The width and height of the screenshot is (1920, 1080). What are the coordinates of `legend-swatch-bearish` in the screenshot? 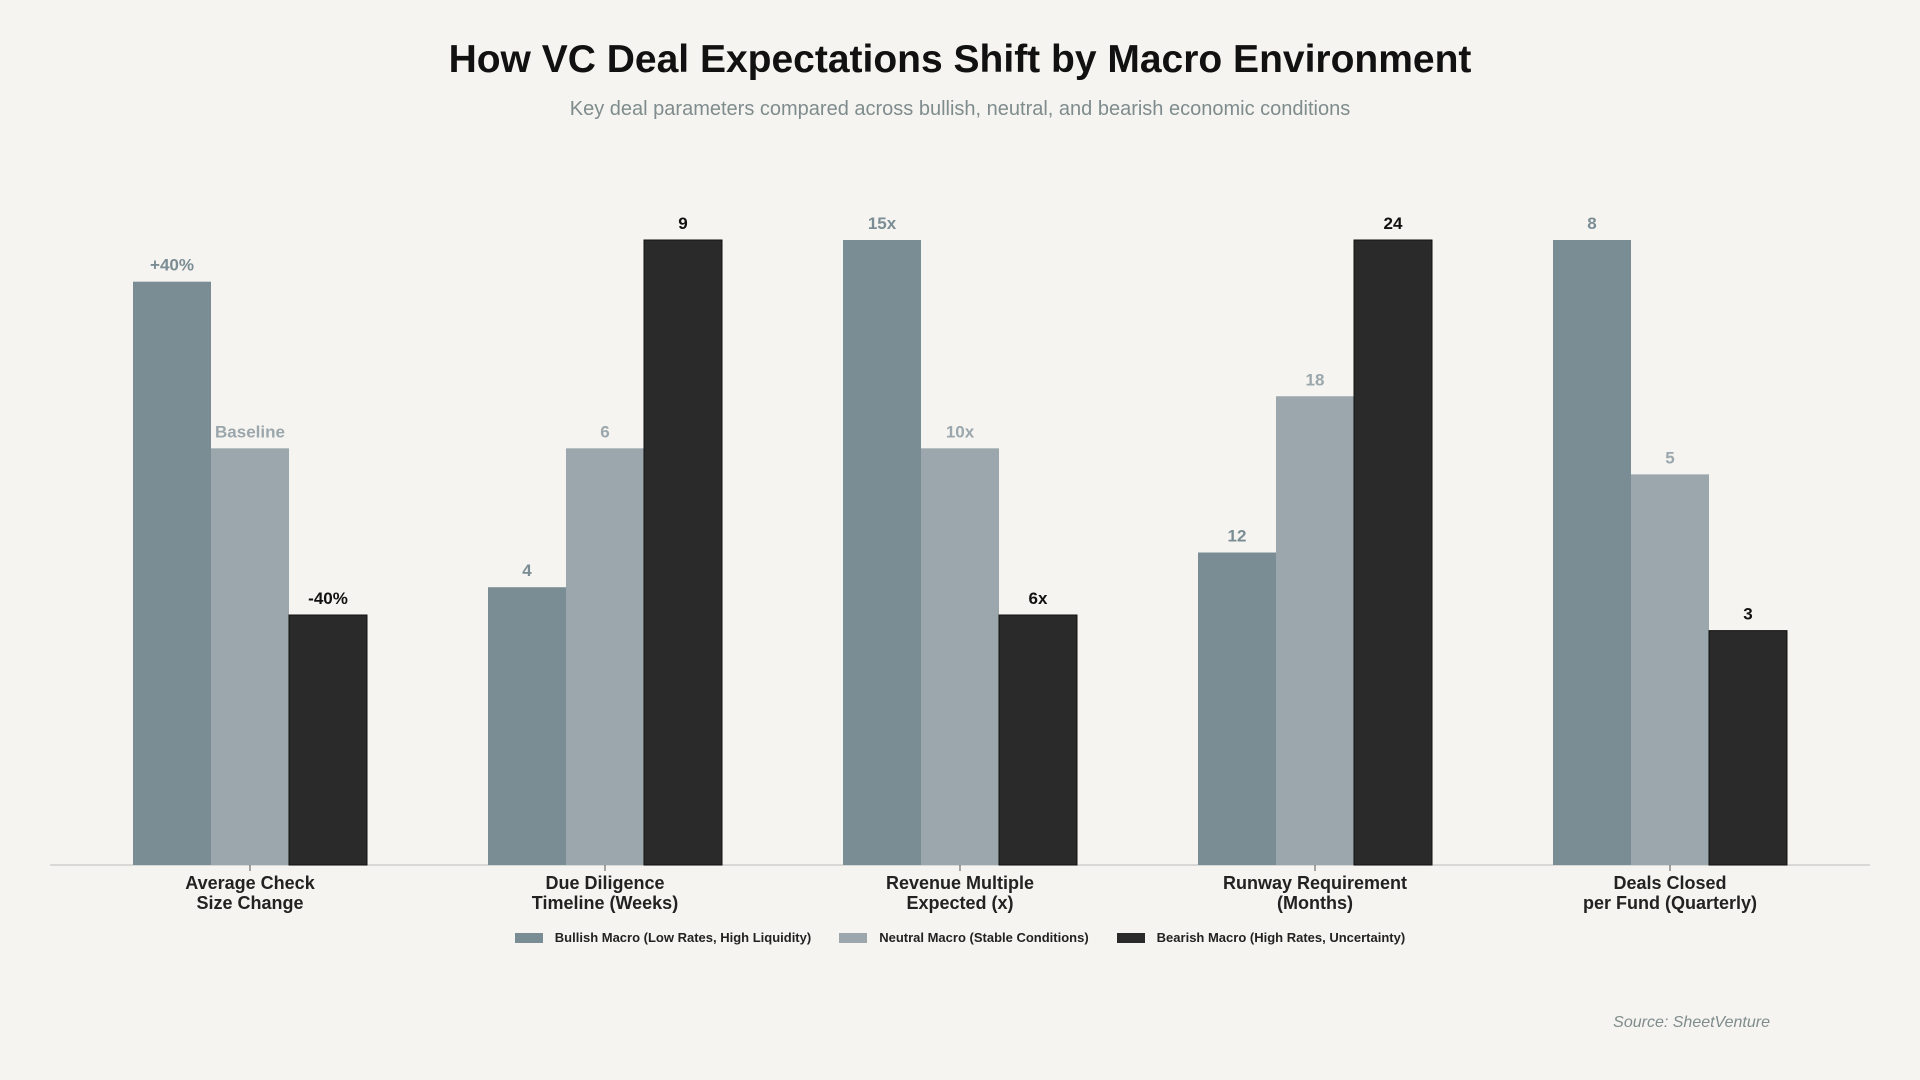 It's located at (1130, 937).